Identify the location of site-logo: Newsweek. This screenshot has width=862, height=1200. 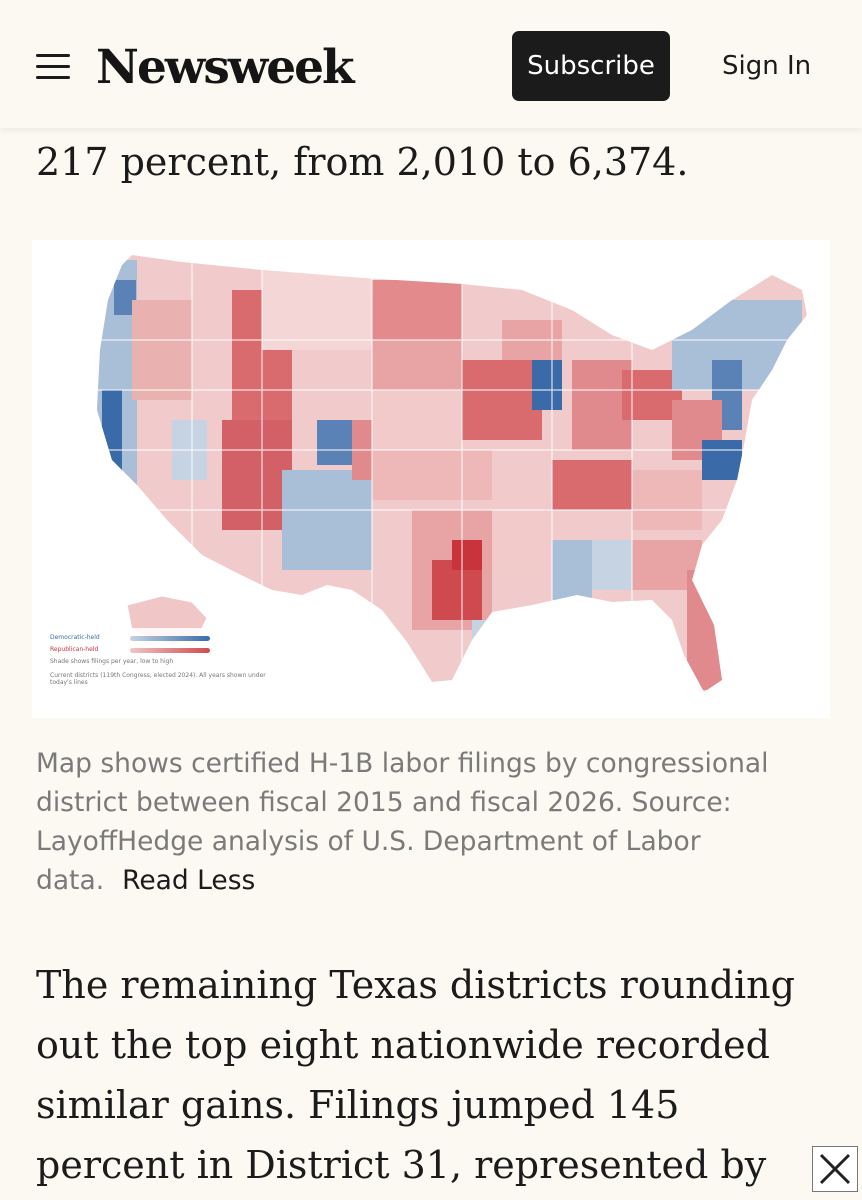
(225, 67).